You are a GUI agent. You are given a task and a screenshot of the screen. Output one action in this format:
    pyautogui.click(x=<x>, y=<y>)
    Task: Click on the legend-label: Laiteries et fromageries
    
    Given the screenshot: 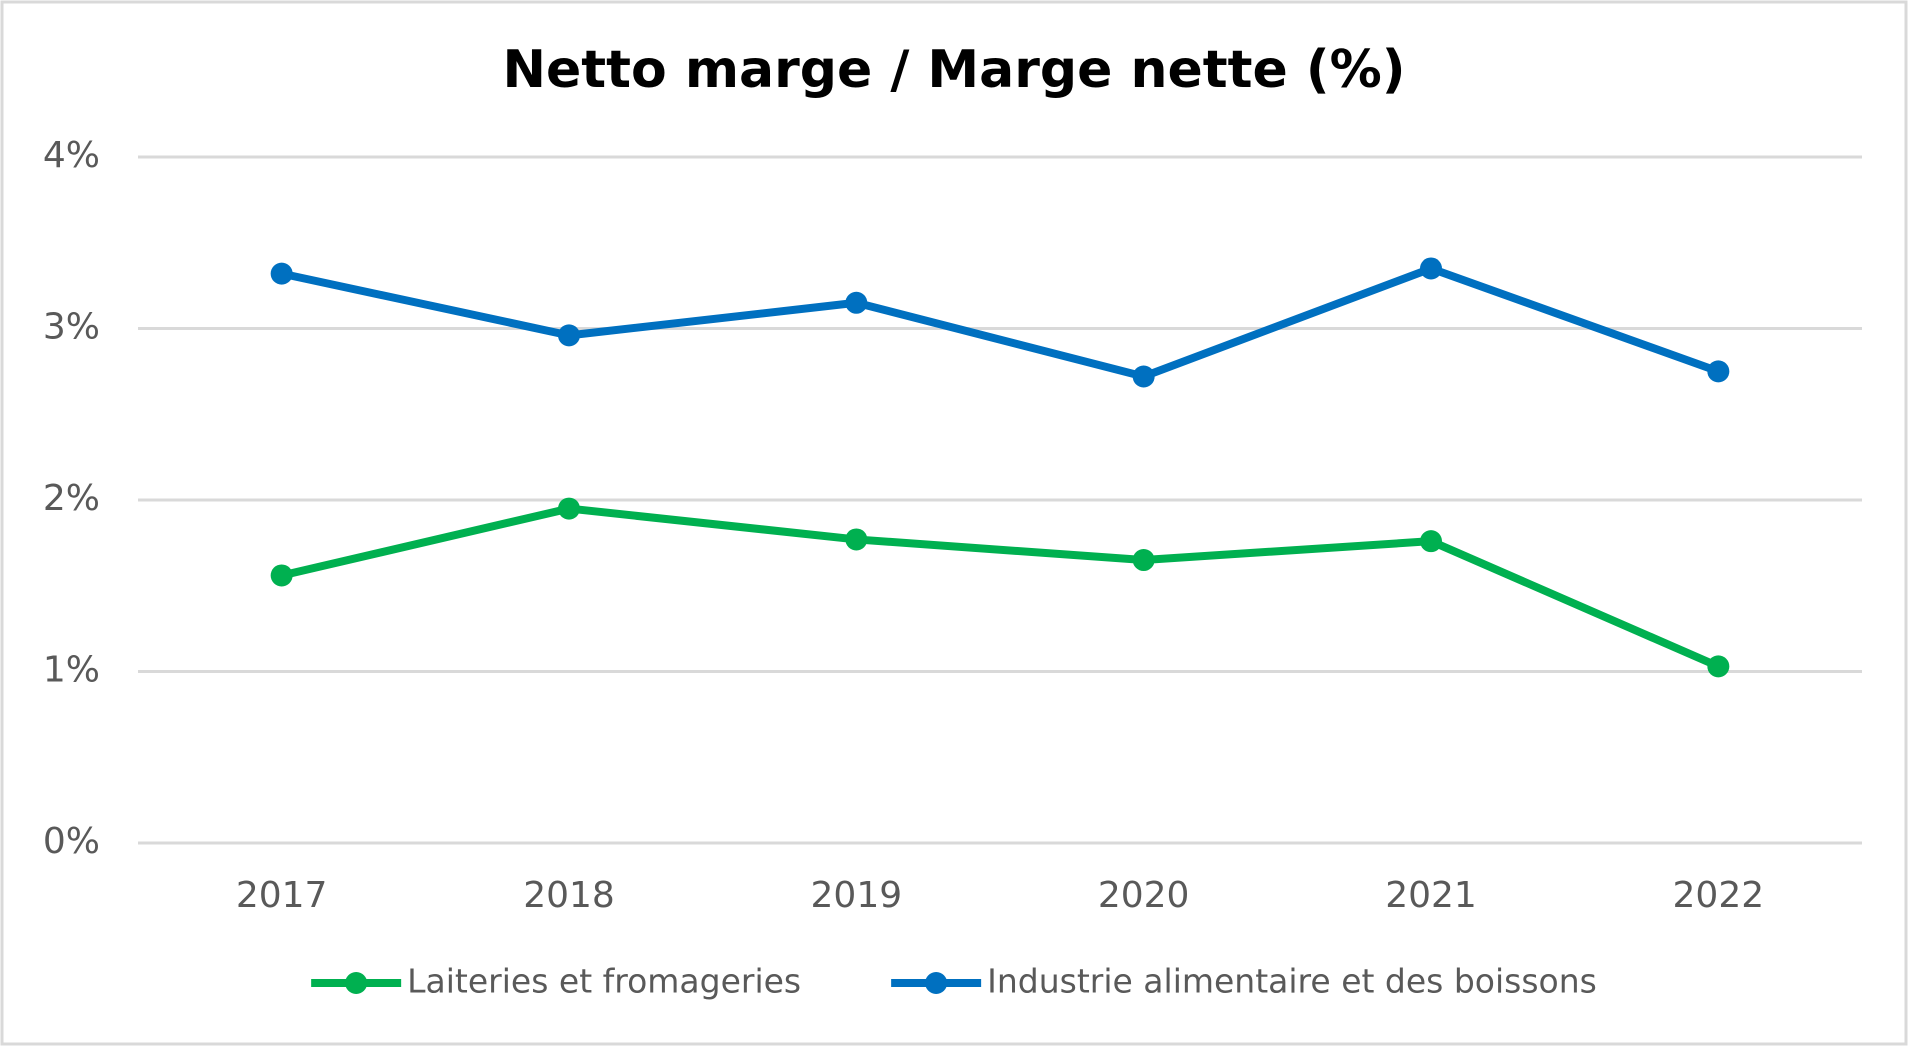 What is the action you would take?
    pyautogui.click(x=604, y=981)
    